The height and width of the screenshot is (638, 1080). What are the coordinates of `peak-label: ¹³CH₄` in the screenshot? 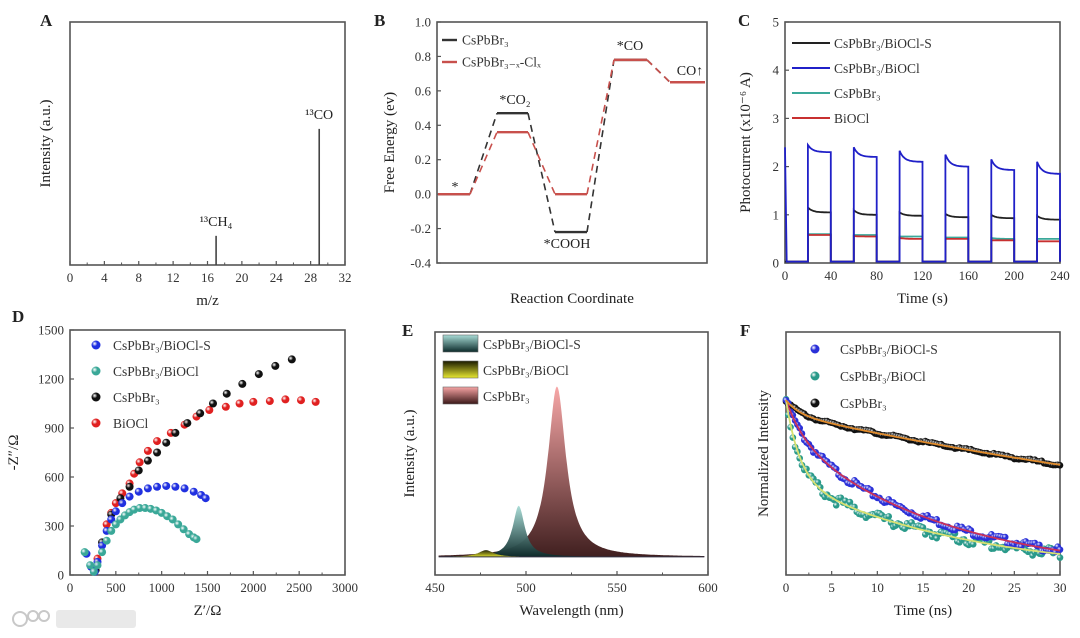 It's located at (216, 222).